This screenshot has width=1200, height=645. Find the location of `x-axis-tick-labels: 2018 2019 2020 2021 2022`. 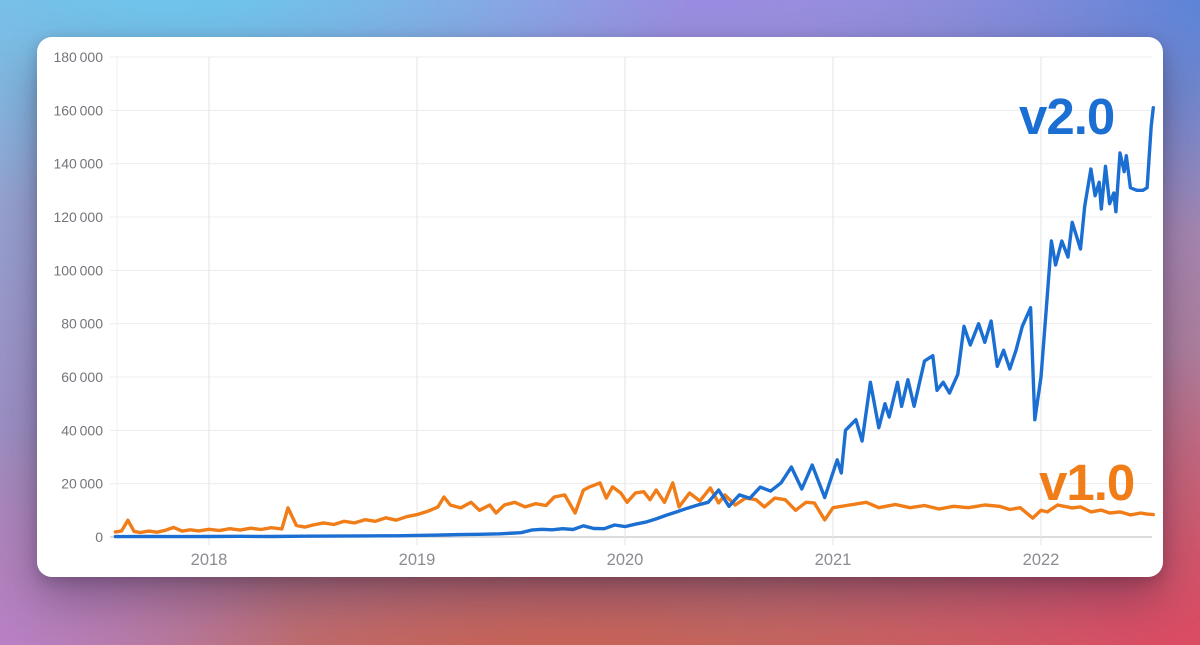

x-axis-tick-labels: 2018 2019 2020 2021 2022 is located at coordinates (625, 560).